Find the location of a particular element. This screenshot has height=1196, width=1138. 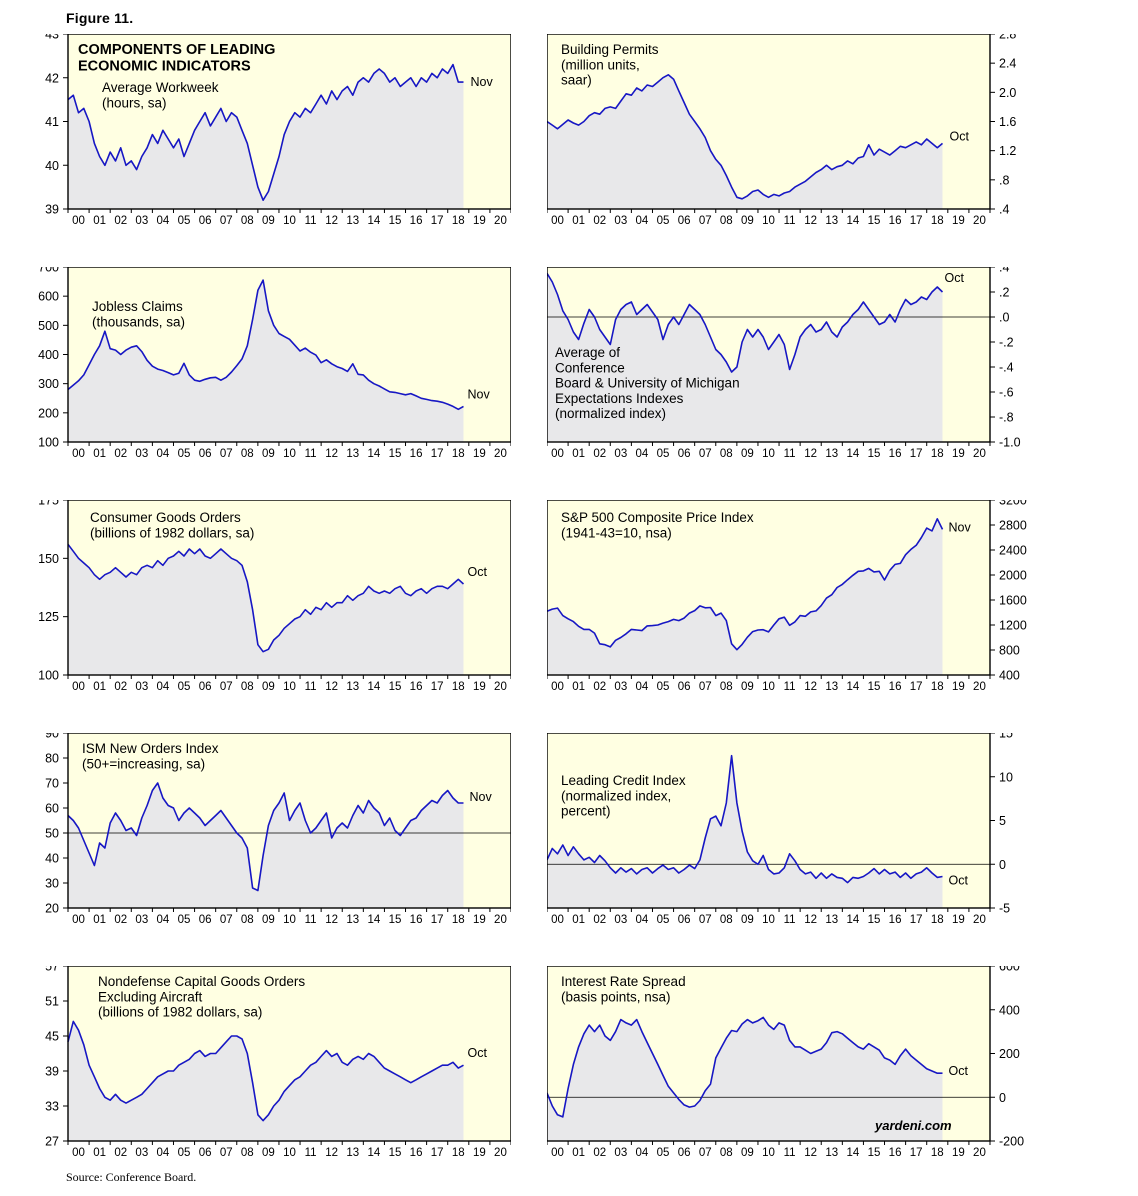

figure-label: Figure 11. is located at coordinates (100, 18).